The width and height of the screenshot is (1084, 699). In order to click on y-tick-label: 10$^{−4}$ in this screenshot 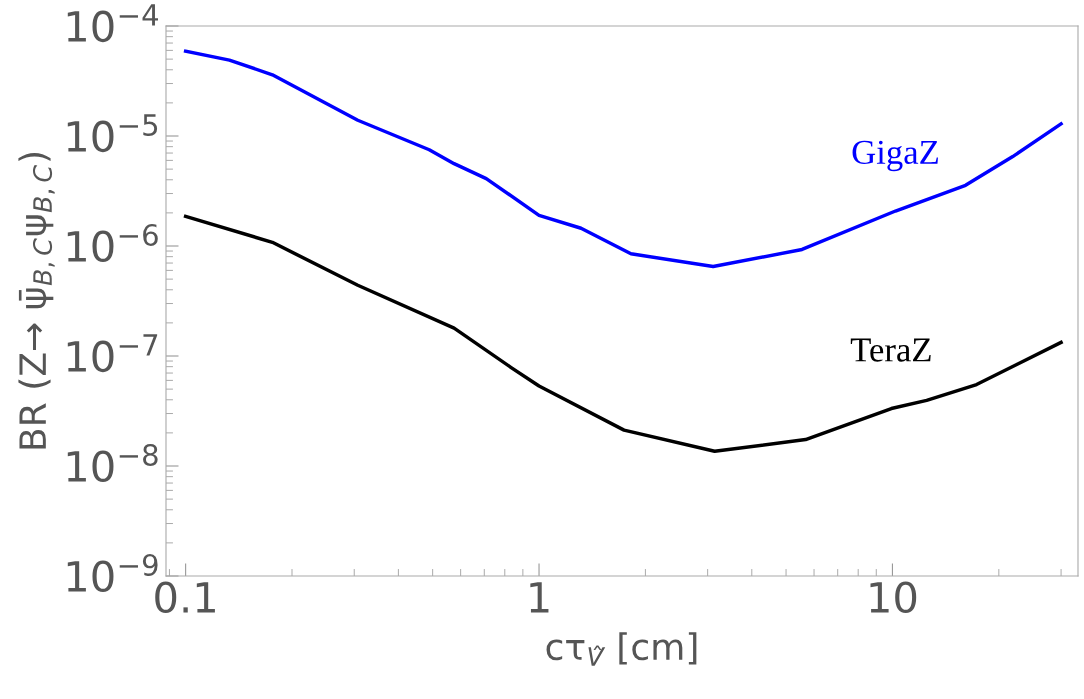, I will do `click(112, 23)`.